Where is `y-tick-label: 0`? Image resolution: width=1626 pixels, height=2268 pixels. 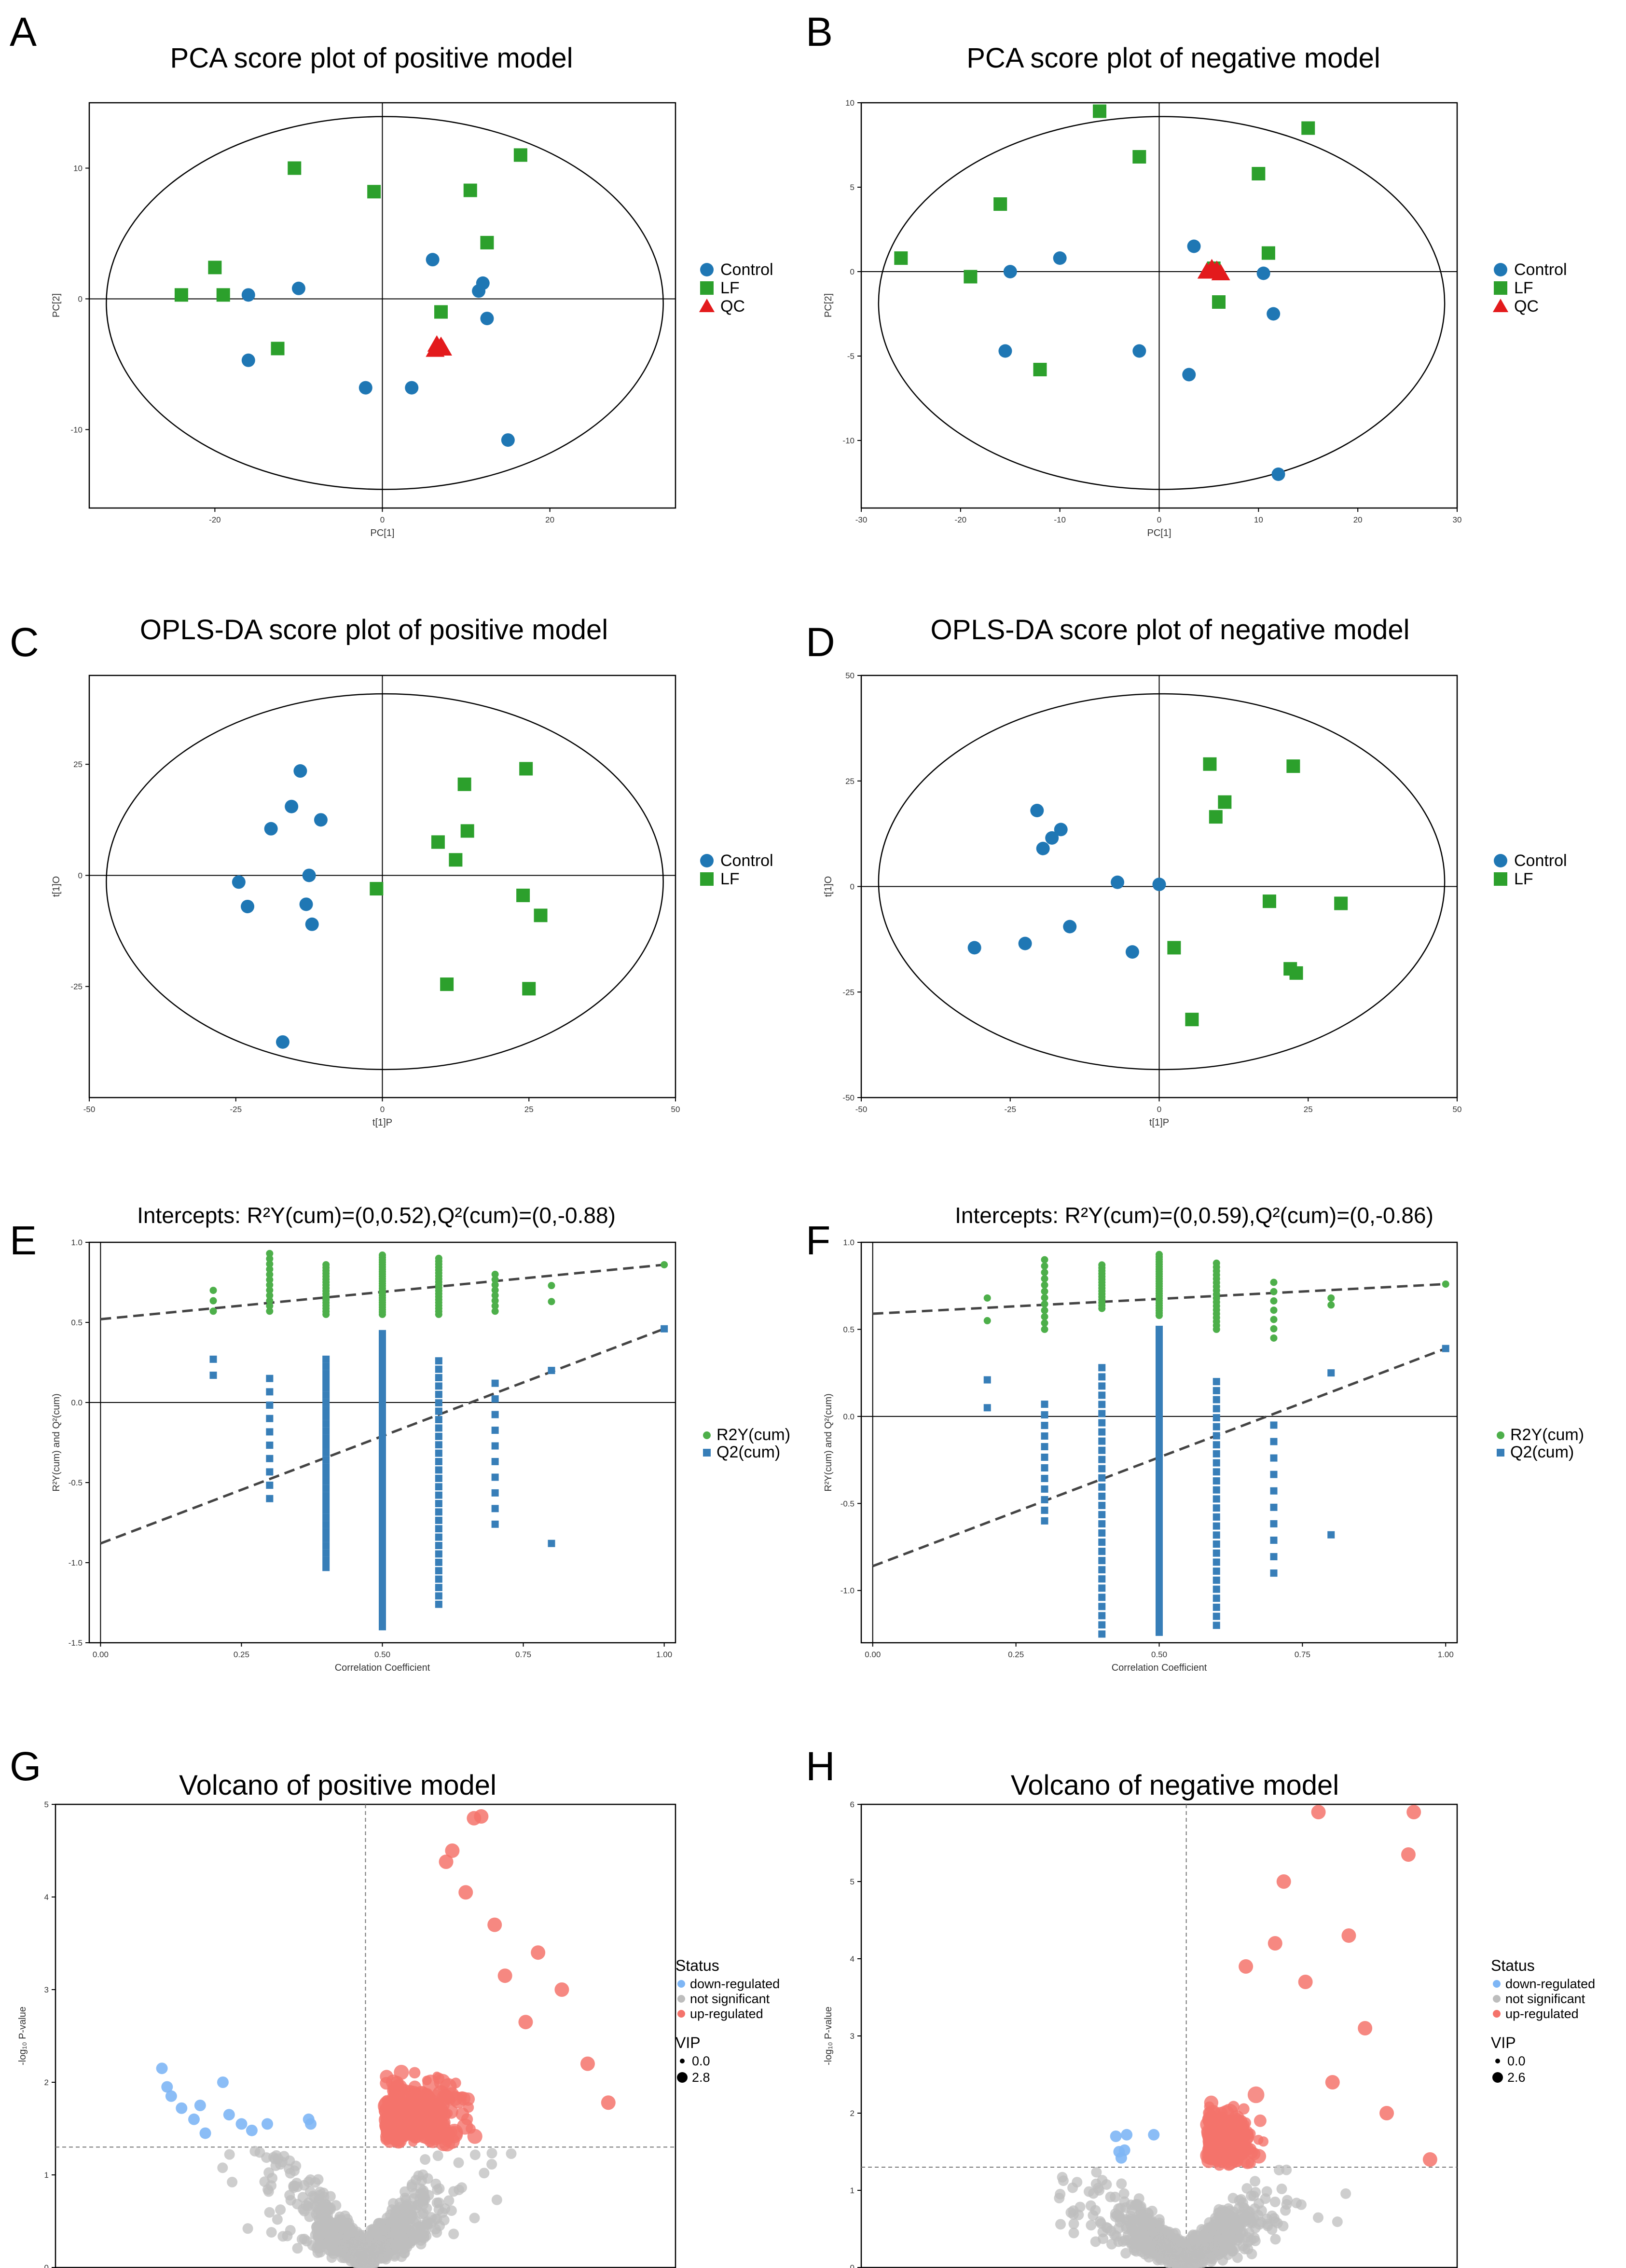
y-tick-label: 0 is located at coordinates (852, 887).